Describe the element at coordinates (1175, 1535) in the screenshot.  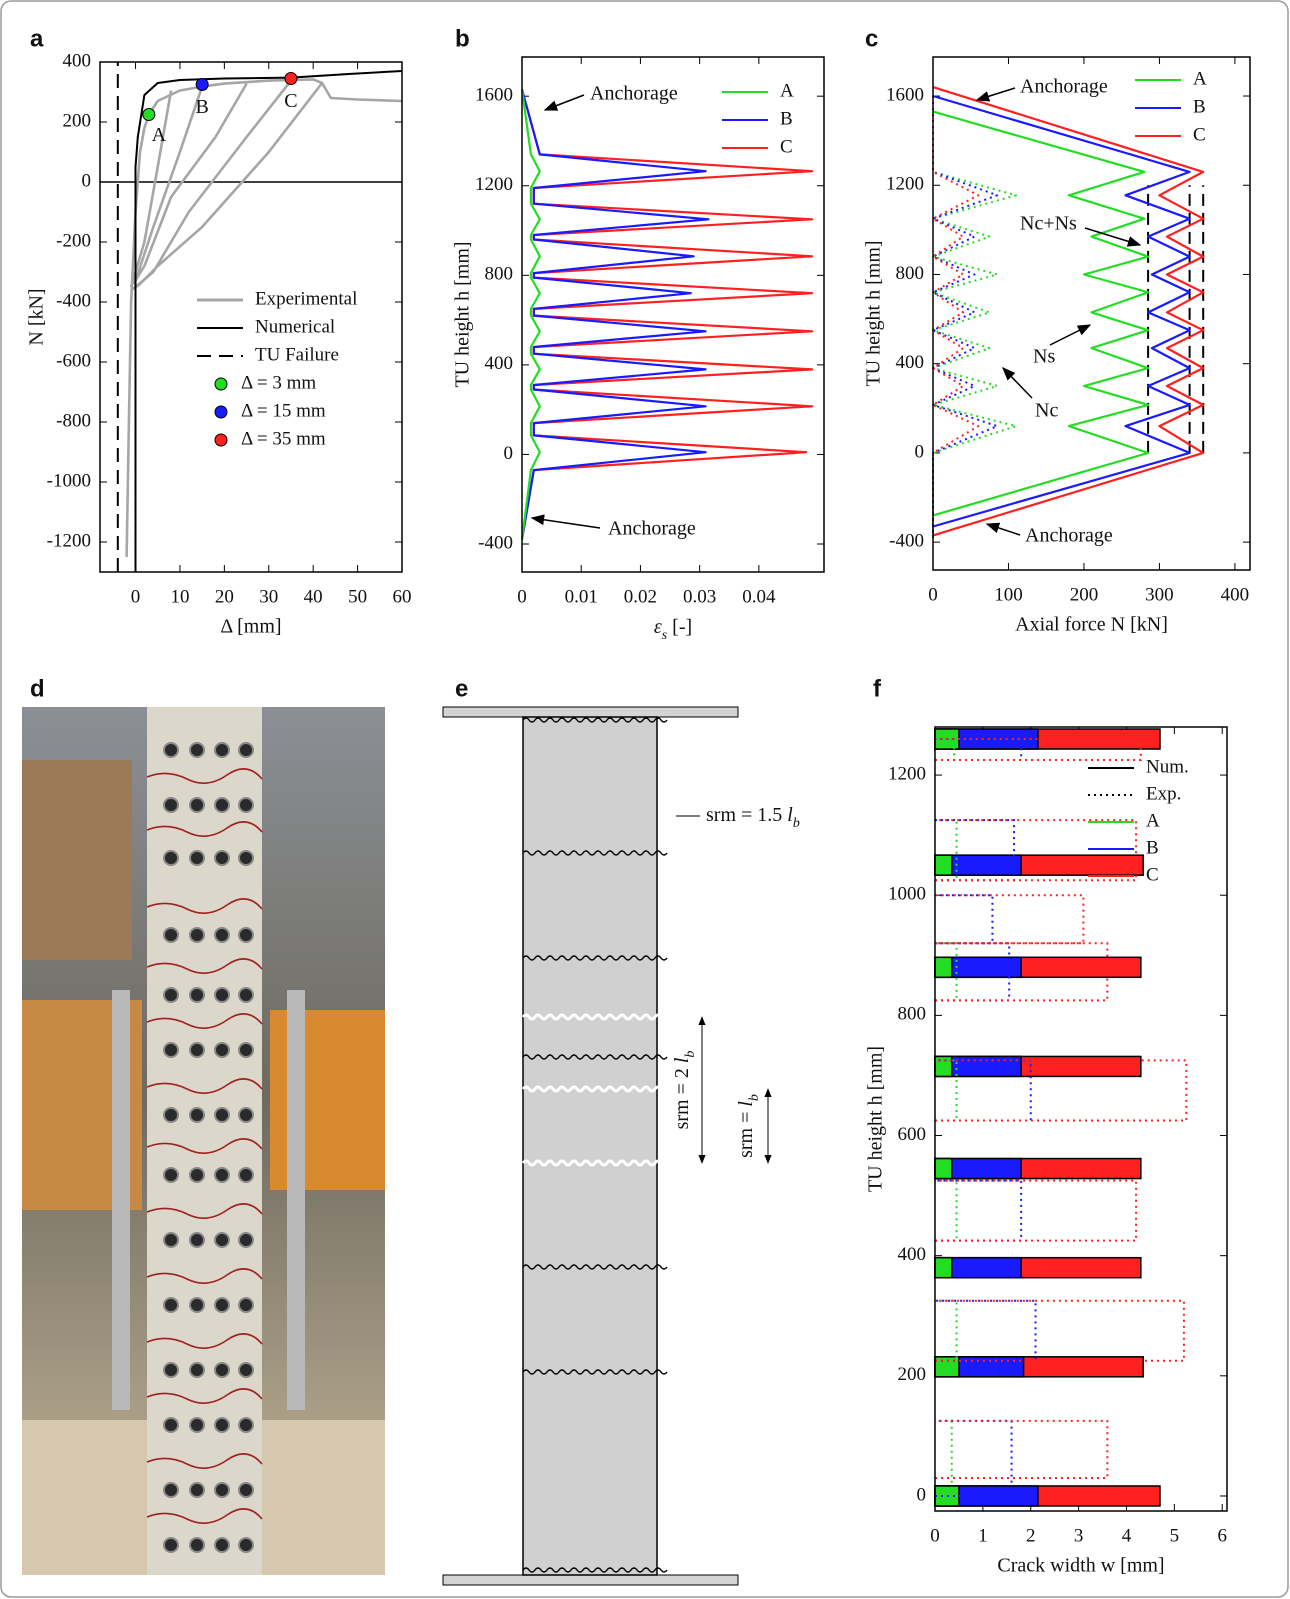
I see `x-tick-label: 5` at that location.